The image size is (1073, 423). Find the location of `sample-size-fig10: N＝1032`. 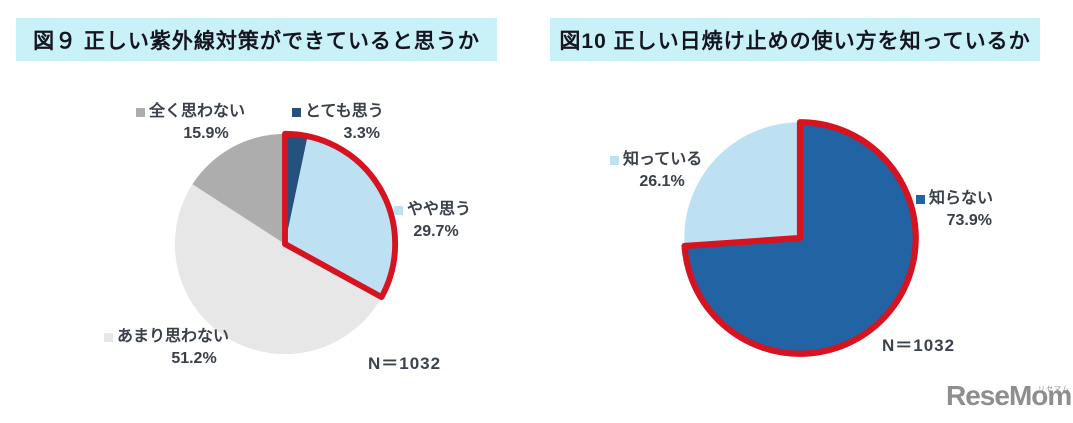

sample-size-fig10: N＝1032 is located at coordinates (919, 345).